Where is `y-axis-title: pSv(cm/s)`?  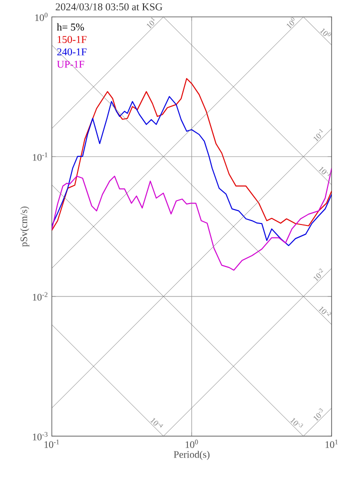
y-axis-title: pSv(cm/s) is located at coordinates (25, 226).